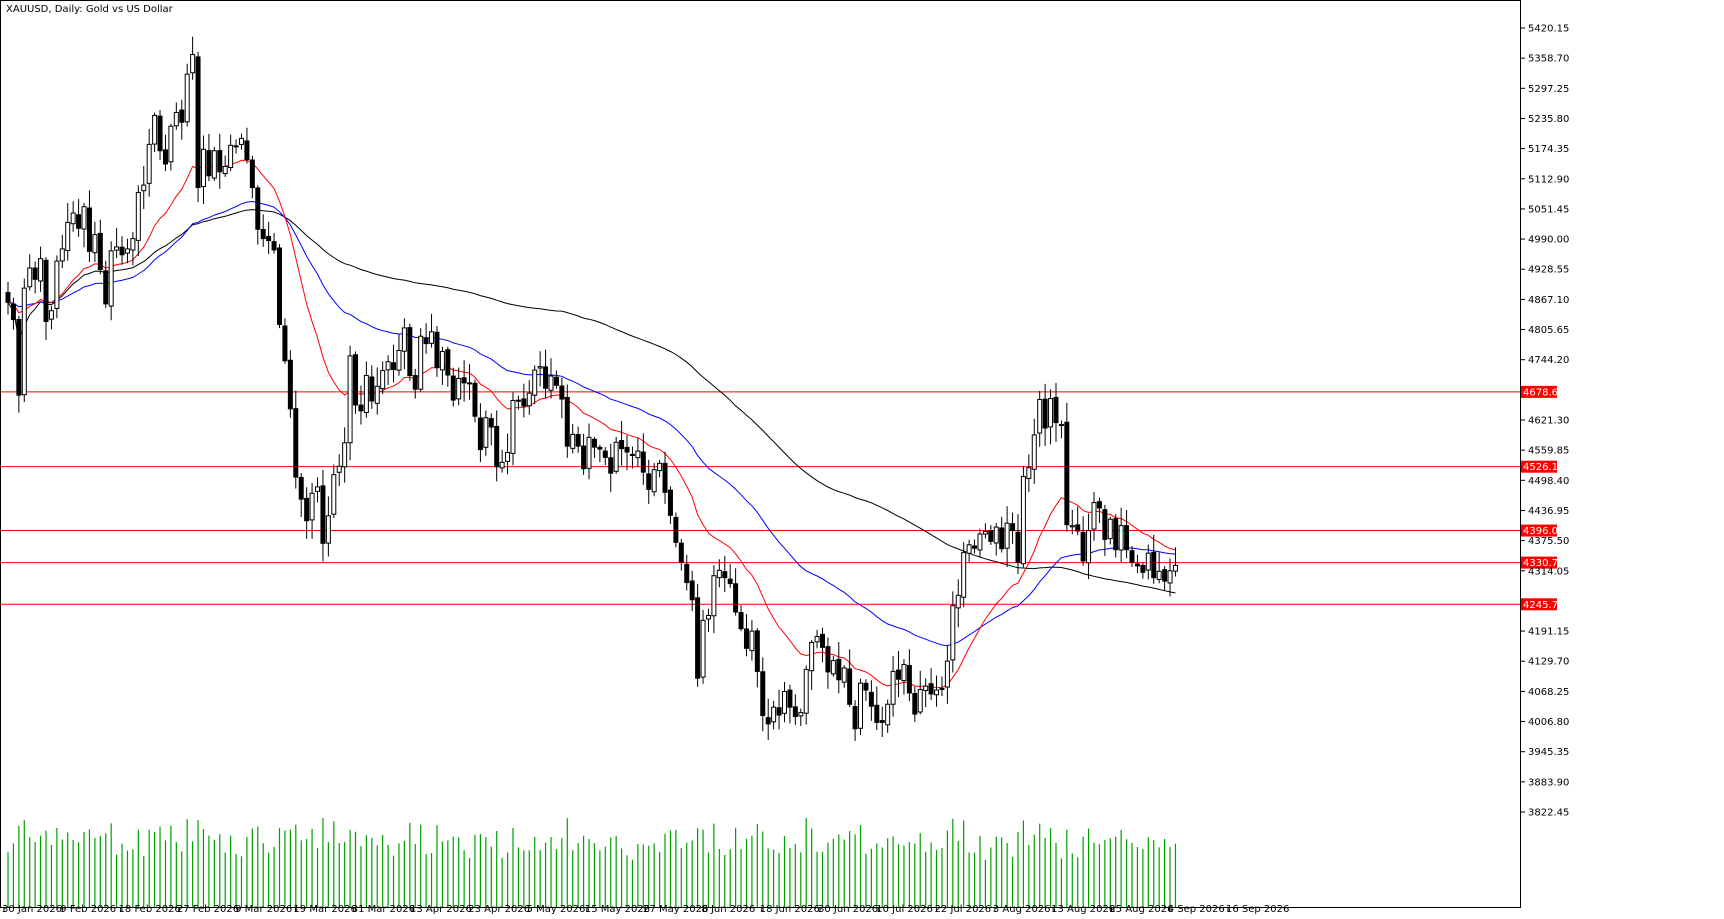 The width and height of the screenshot is (1724, 919). What do you see at coordinates (90, 9) in the screenshot?
I see `chart-title: XAUUSD, Daily: Gold vs US Dollar` at bounding box center [90, 9].